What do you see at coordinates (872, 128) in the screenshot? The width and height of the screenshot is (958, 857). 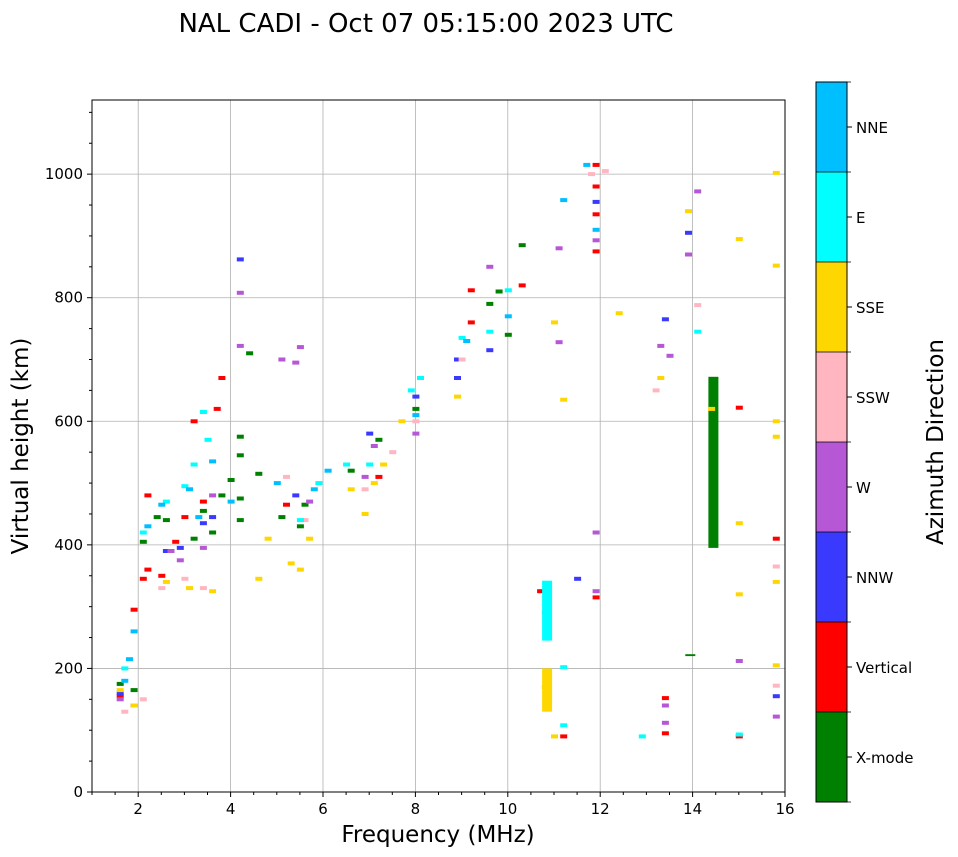 I see `colorbar-tick-label: NNE` at bounding box center [872, 128].